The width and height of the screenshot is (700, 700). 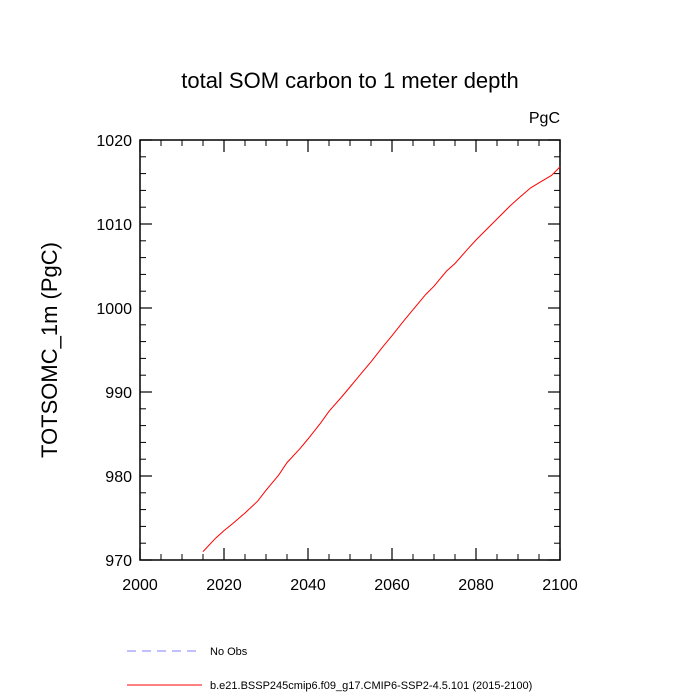 I want to click on y-tick-label: 1010, so click(x=114, y=225).